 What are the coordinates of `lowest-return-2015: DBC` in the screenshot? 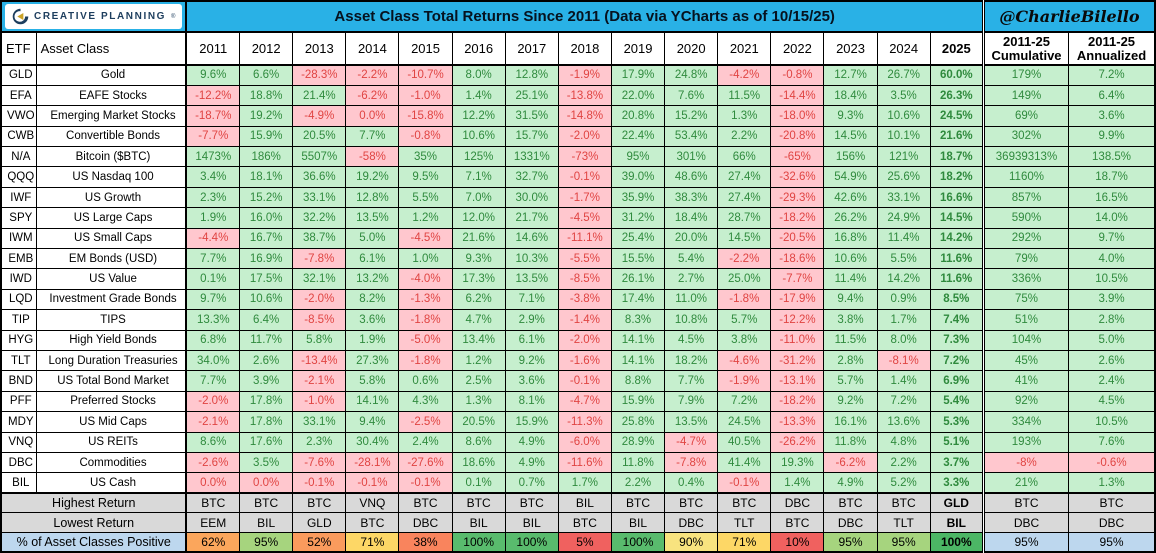 It's located at (425, 522).